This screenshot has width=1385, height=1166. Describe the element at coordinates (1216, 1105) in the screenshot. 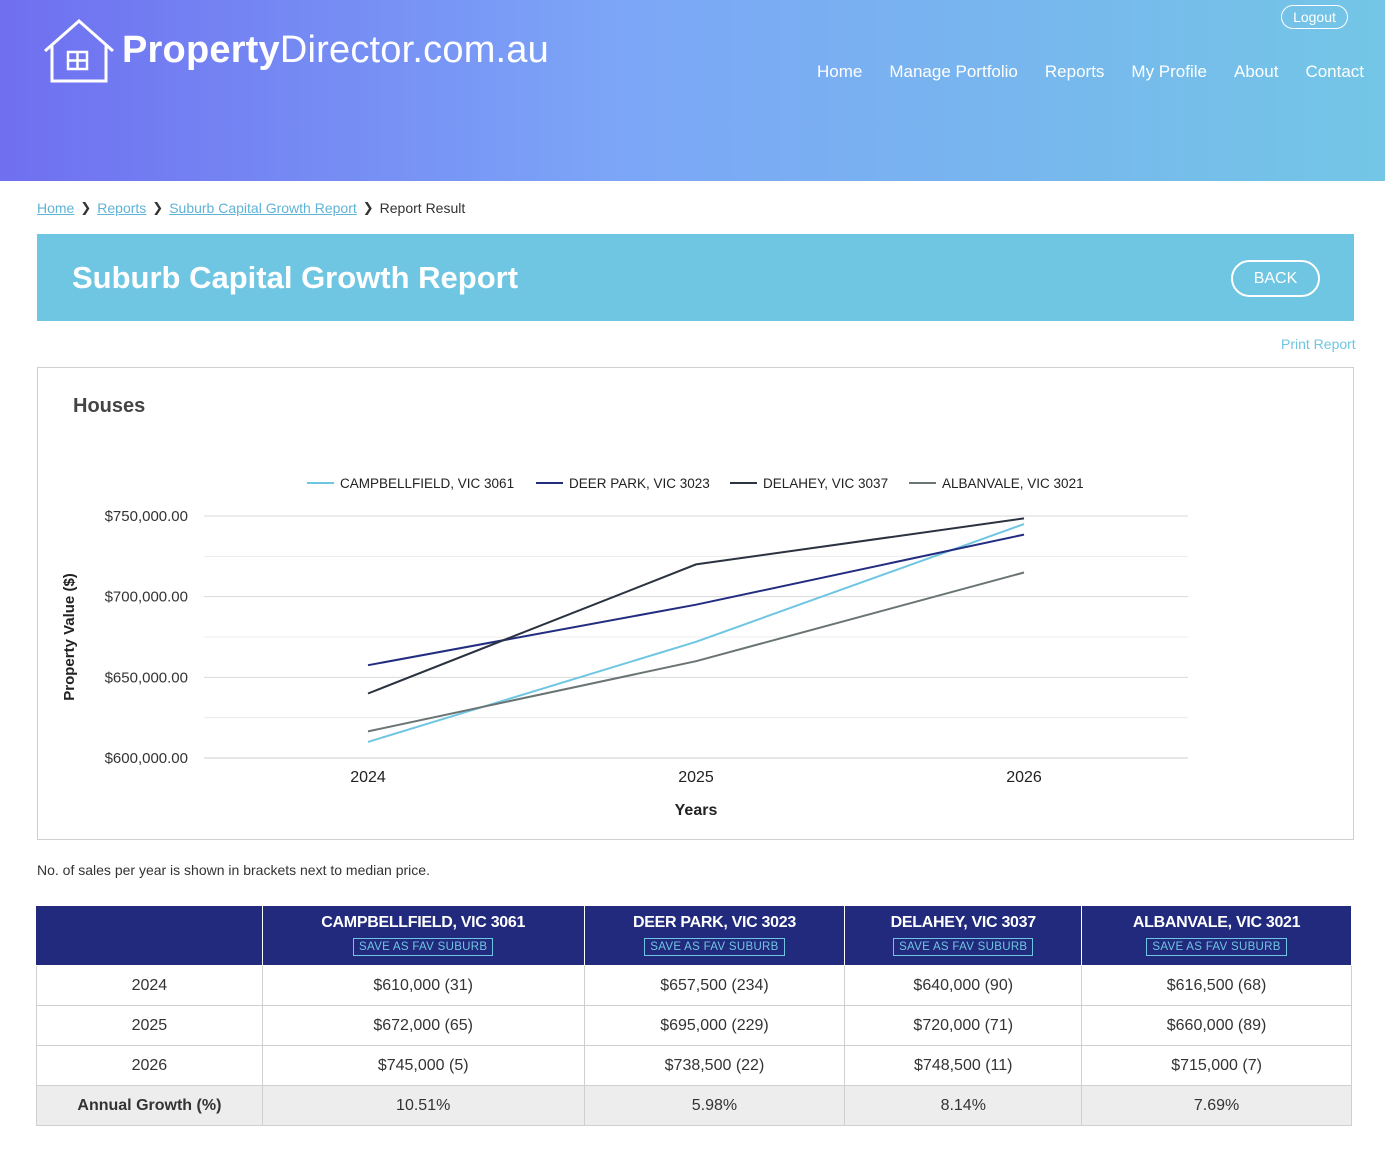

I see `growth-cell: 7.69%` at that location.